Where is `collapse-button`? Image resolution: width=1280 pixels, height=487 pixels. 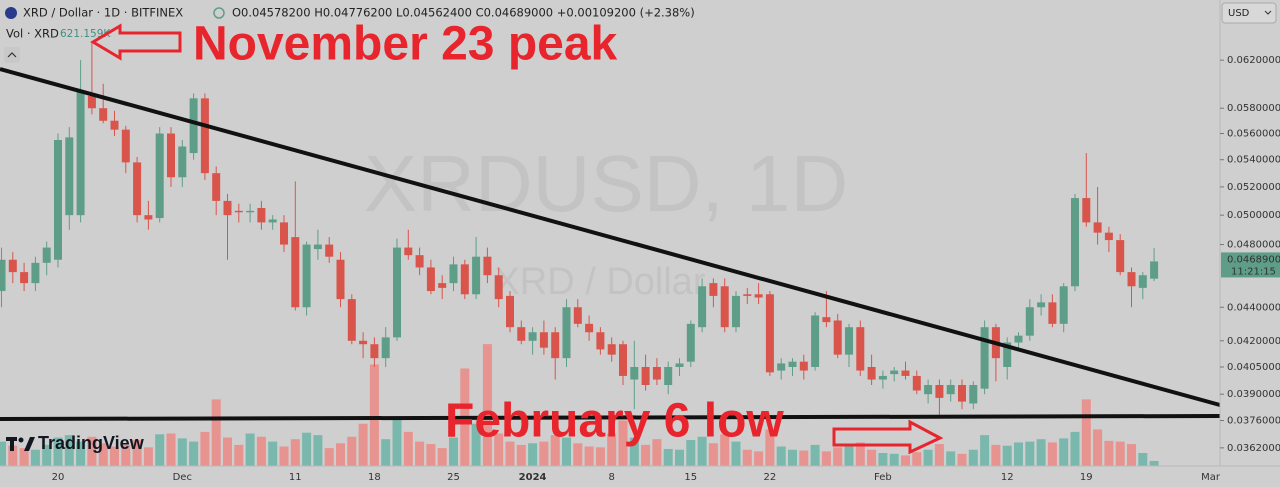 collapse-button is located at coordinates (12, 55).